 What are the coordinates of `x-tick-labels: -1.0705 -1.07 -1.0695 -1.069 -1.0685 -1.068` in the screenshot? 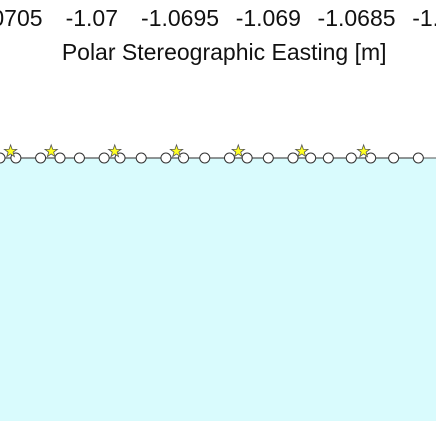 It's located at (218, 18).